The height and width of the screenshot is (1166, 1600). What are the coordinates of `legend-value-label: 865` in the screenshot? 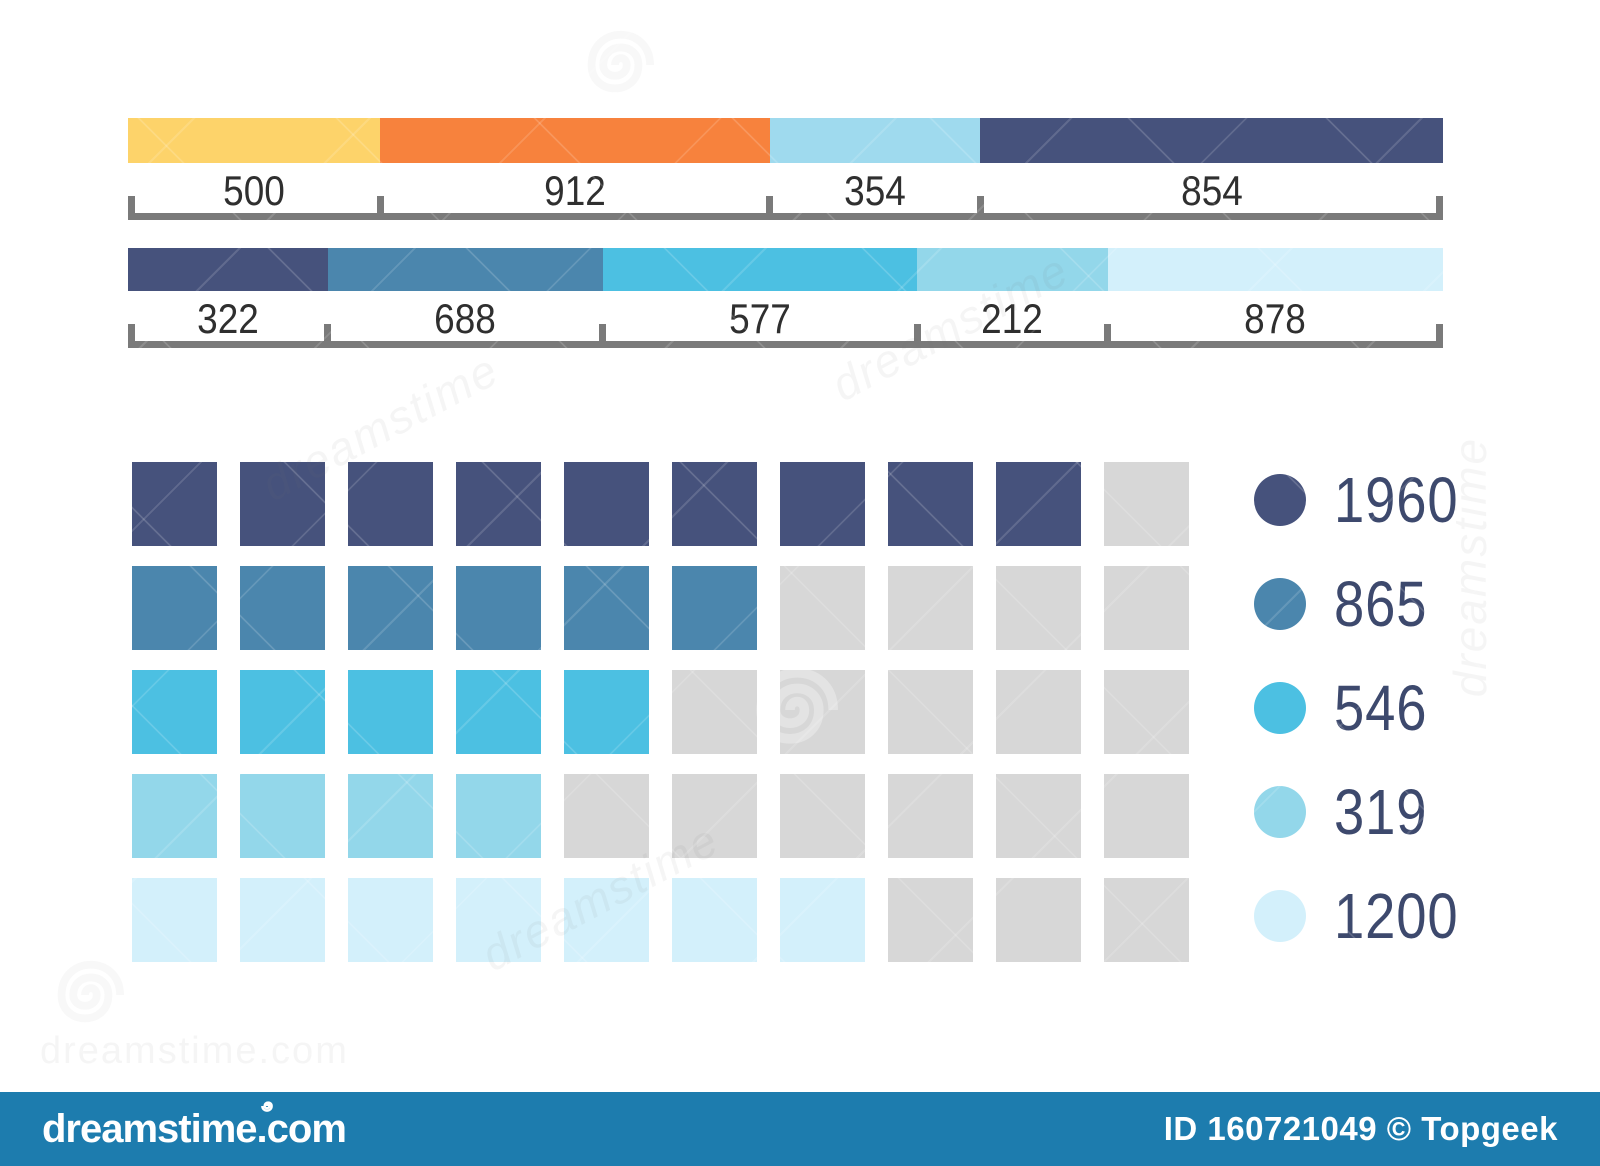 It's located at (1381, 604).